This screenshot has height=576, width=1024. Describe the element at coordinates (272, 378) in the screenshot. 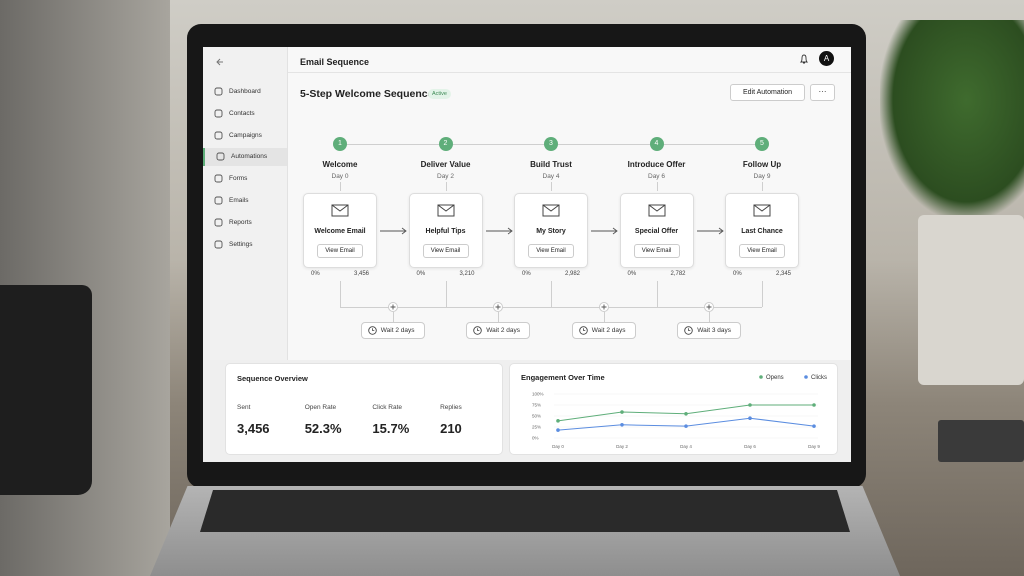

I see `overview-title: Sequence Overview` at that location.